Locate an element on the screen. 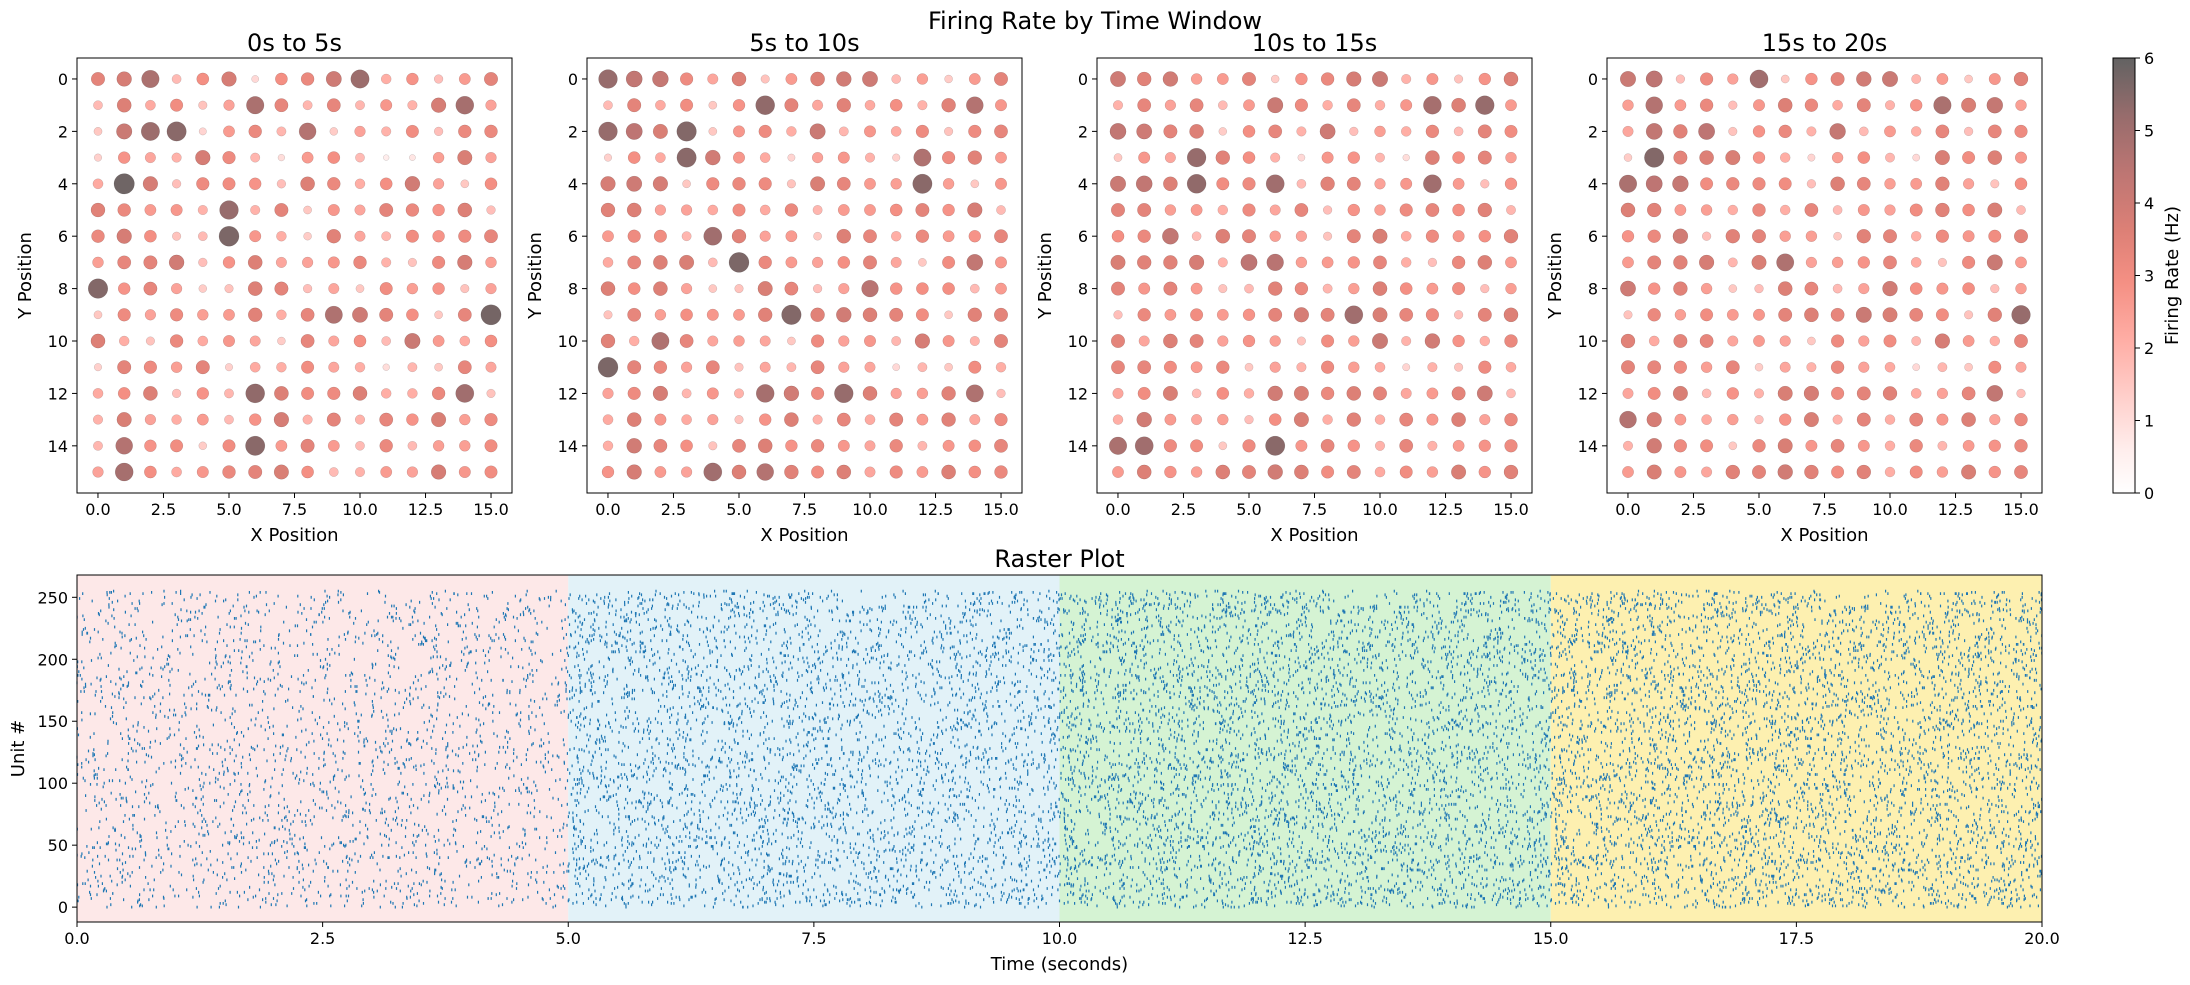 Image resolution: width=2190 pixels, height=985 pixels. y-tick-label: 10 is located at coordinates (1078, 341).